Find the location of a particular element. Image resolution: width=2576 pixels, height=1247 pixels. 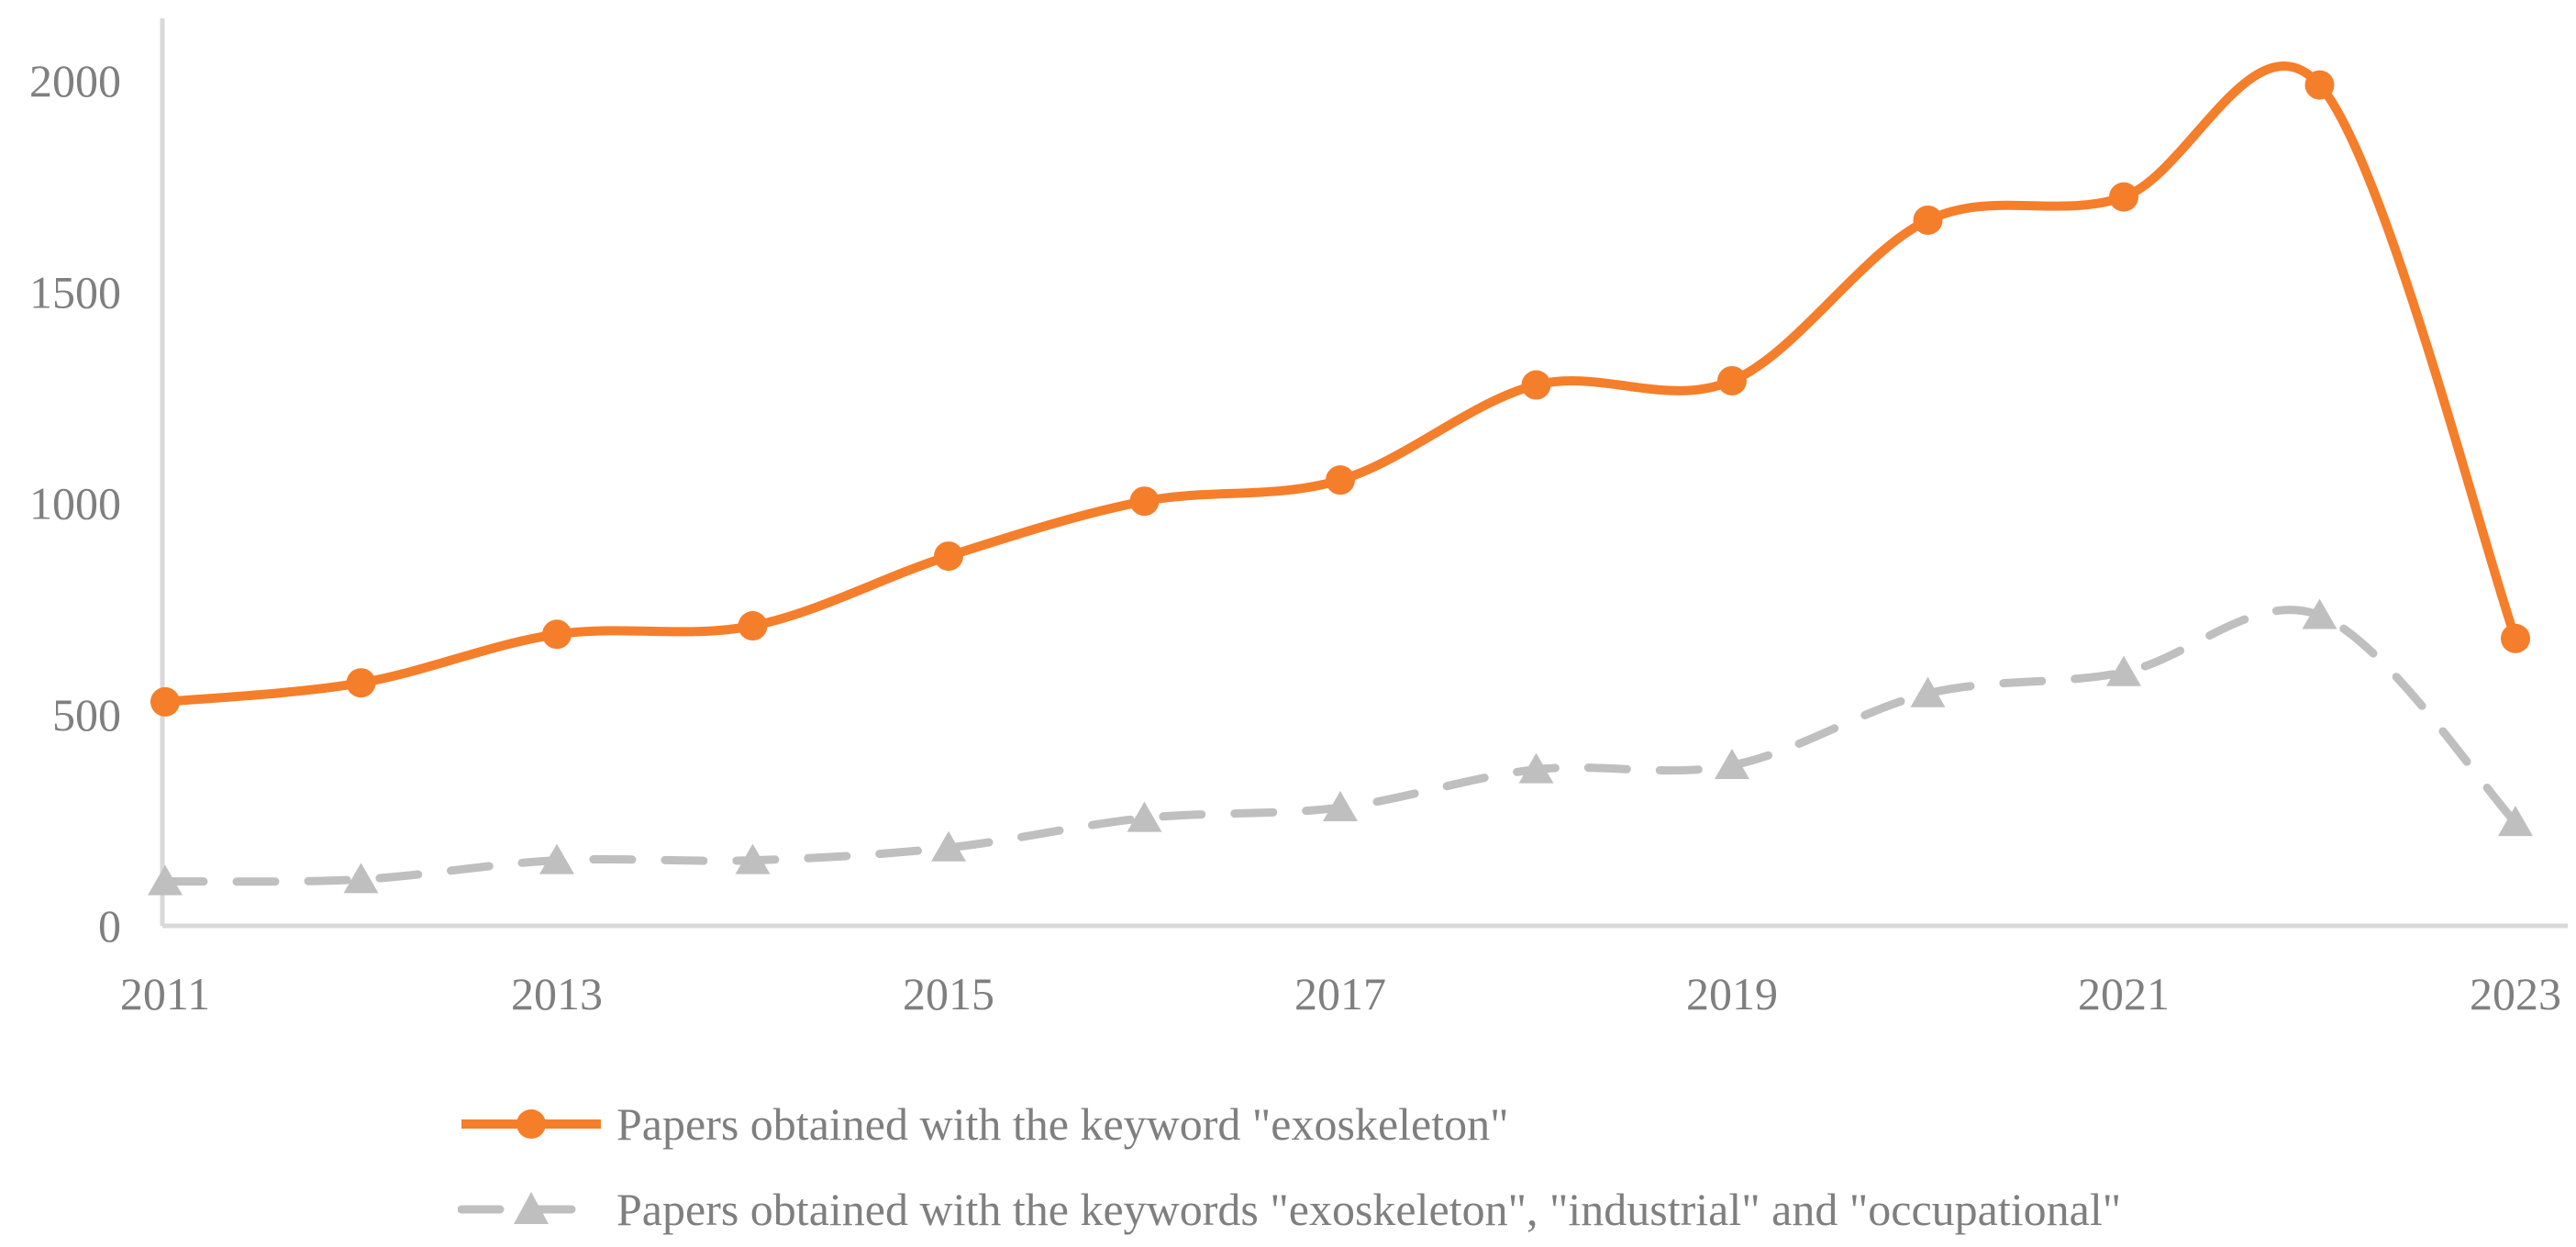

y-tick-label: 1000 is located at coordinates (75, 503).